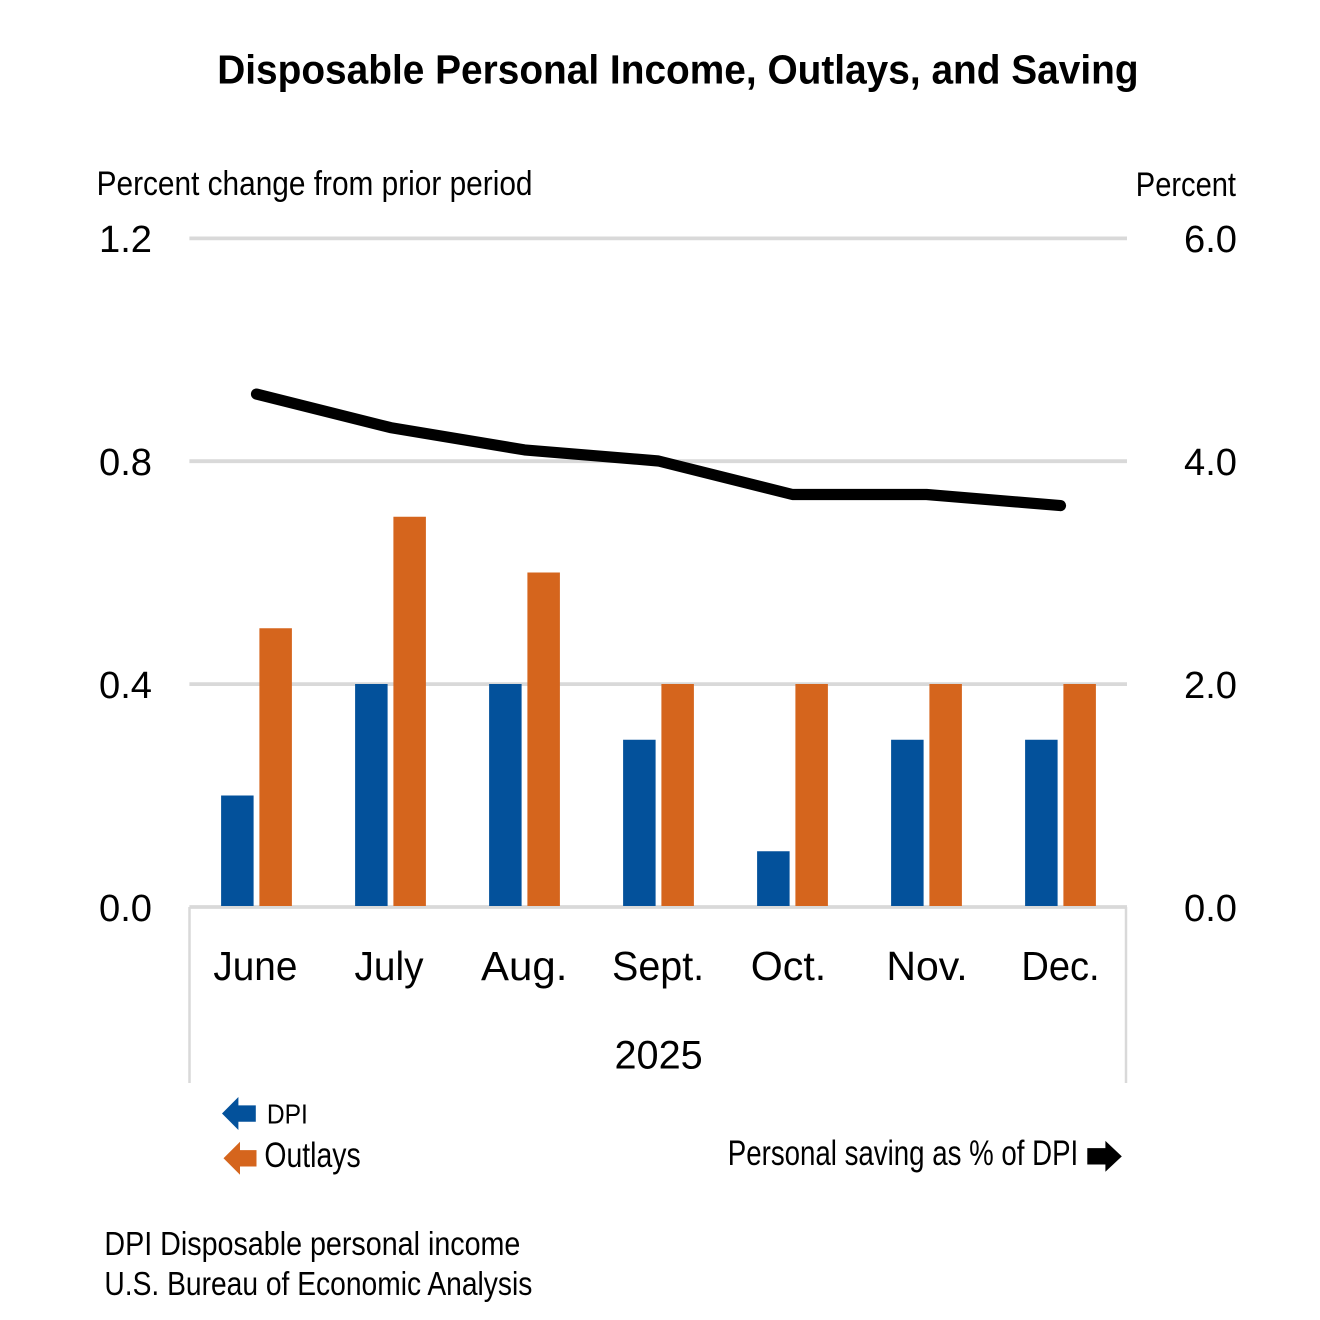 This screenshot has height=1320, width=1320. What do you see at coordinates (318, 1283) in the screenshot?
I see `svg-text:U.S. Bureau of Economic Analys: U.S. Bureau of Economic Analysis` at bounding box center [318, 1283].